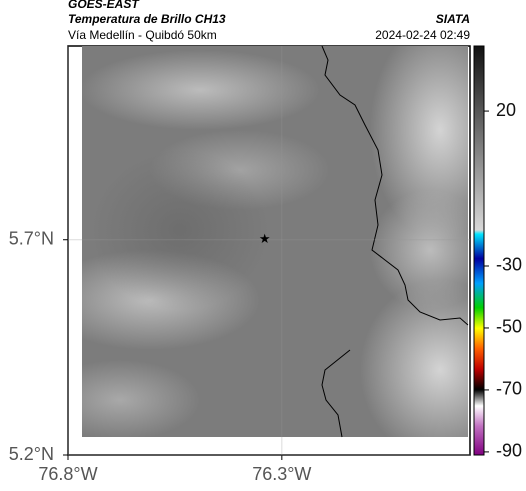 The image size is (526, 491). What do you see at coordinates (509, 389) in the screenshot?
I see `colorbar-tick-label: -70` at bounding box center [509, 389].